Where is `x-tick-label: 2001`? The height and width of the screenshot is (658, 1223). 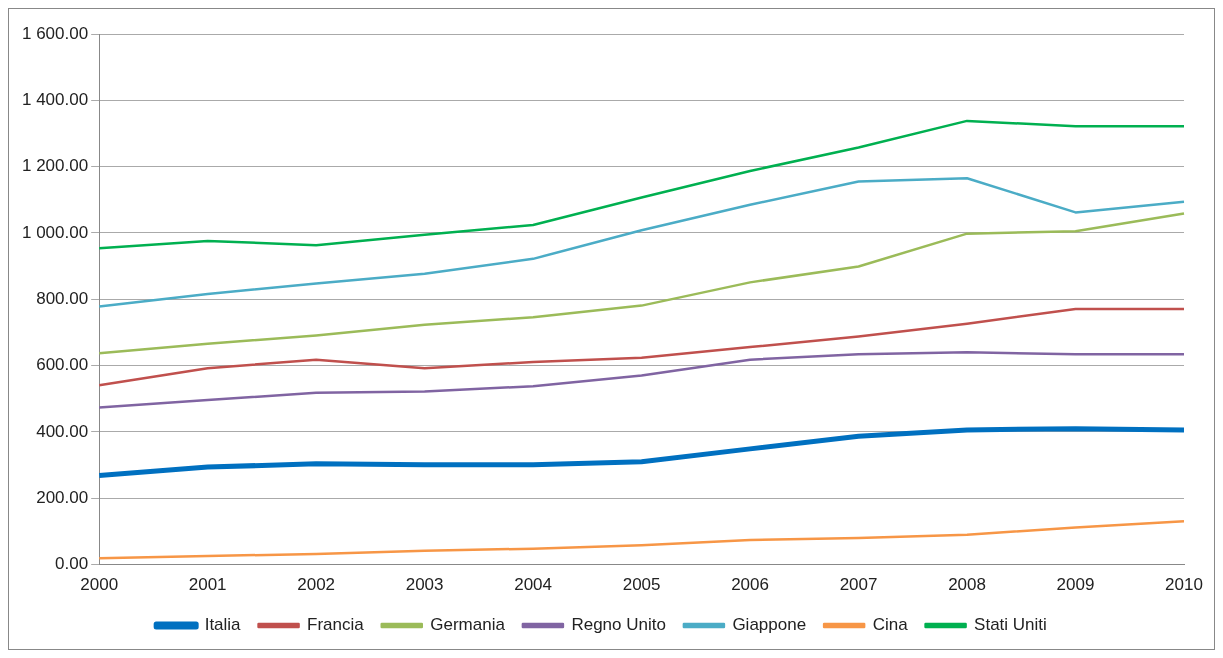 x-tick-label: 2001 is located at coordinates (207, 585).